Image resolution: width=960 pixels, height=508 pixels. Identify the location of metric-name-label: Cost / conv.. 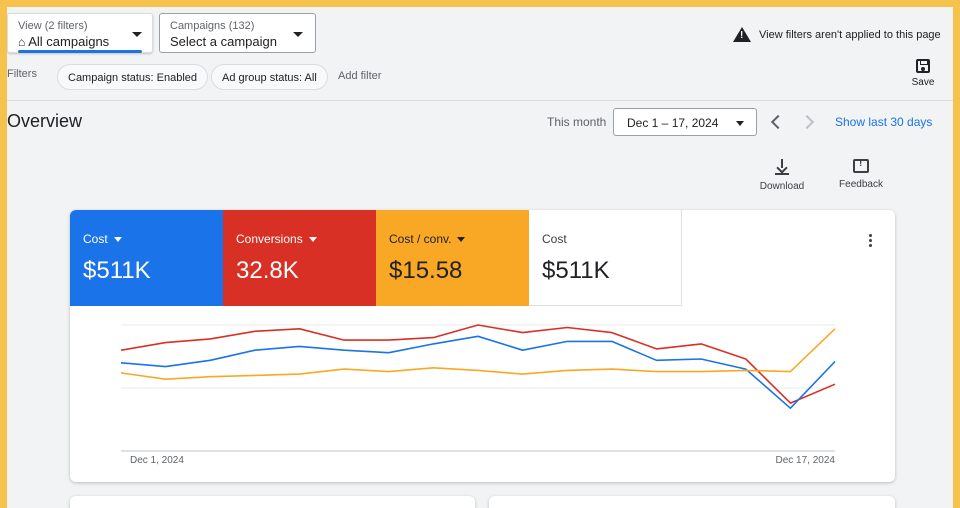
(420, 239).